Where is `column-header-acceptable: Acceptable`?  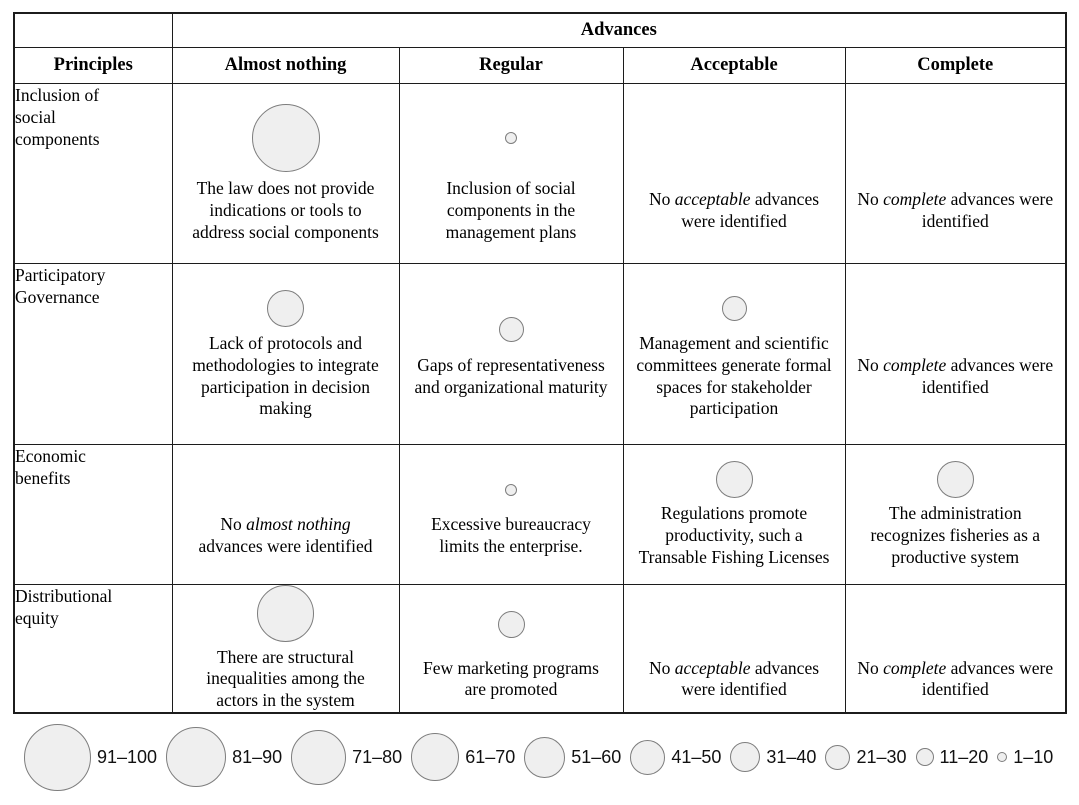 column-header-acceptable: Acceptable is located at coordinates (734, 65).